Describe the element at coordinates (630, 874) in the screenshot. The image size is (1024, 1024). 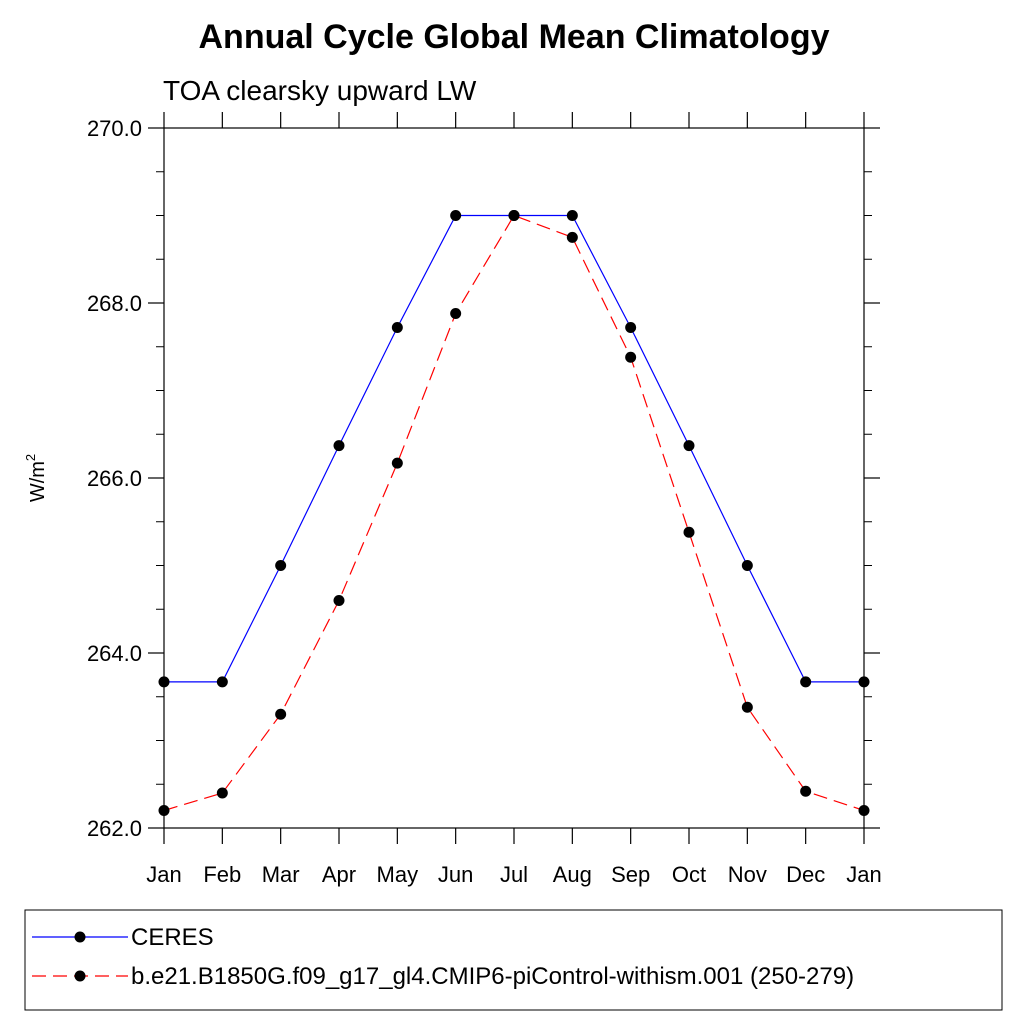
I see `x-tick-label: Sep` at that location.